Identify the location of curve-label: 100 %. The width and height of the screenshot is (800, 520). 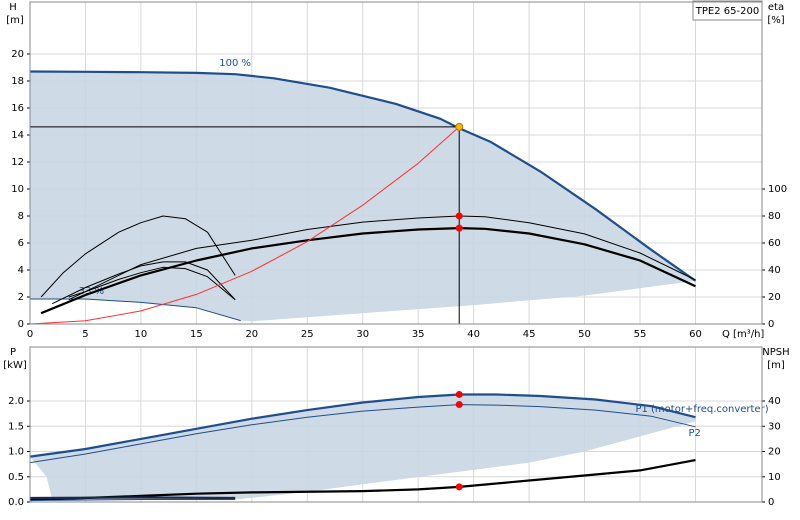
(235, 63).